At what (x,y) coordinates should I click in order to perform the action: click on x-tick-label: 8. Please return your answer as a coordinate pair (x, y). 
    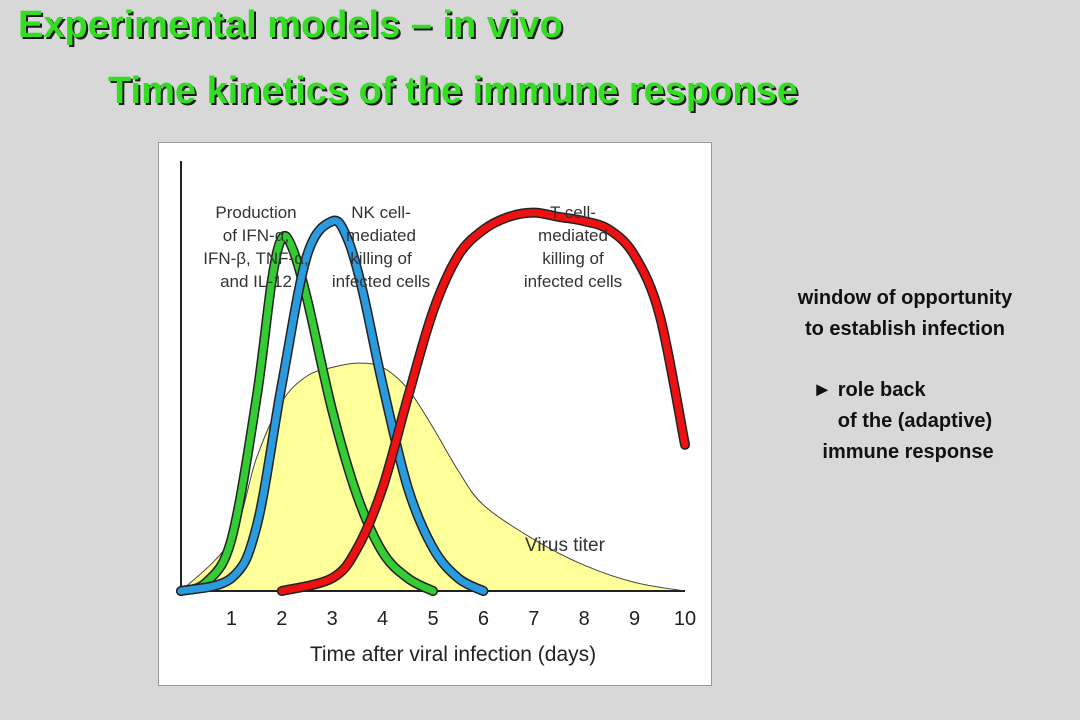
    Looking at the image, I should click on (584, 619).